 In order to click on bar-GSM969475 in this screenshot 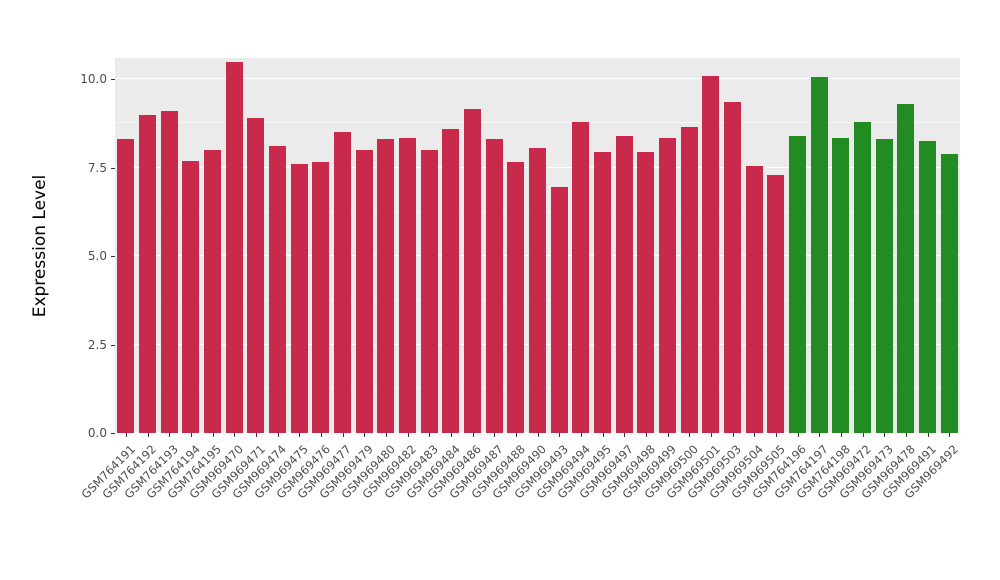, I will do `click(299, 298)`.